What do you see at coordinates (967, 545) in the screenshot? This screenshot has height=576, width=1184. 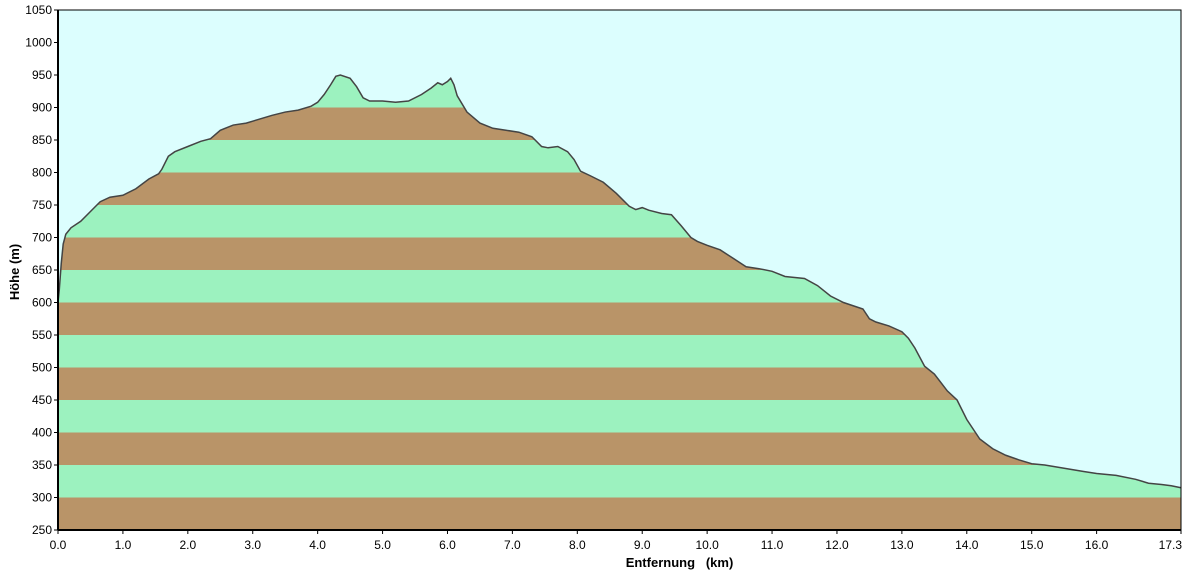 I see `x-tick-label: 14.0` at bounding box center [967, 545].